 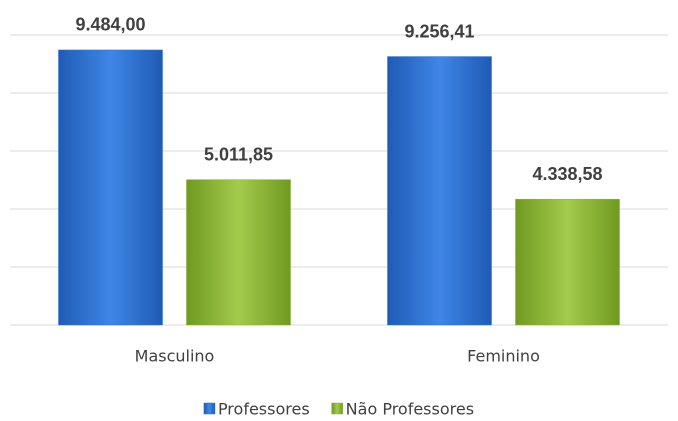 What do you see at coordinates (503, 356) in the screenshot?
I see `x-tick-label: Feminino` at bounding box center [503, 356].